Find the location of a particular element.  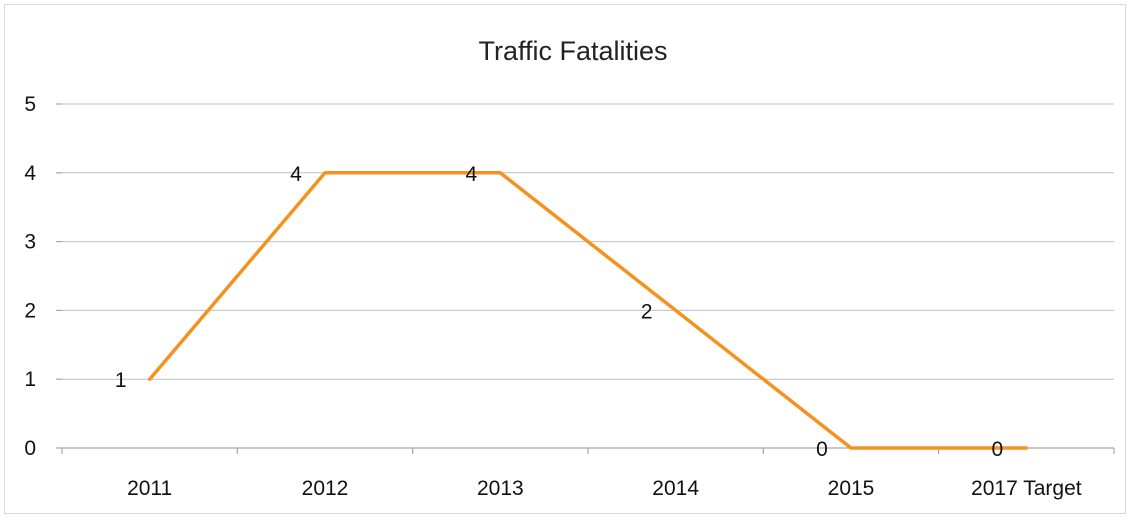

x-tick-label: 2017 Target is located at coordinates (1026, 488).